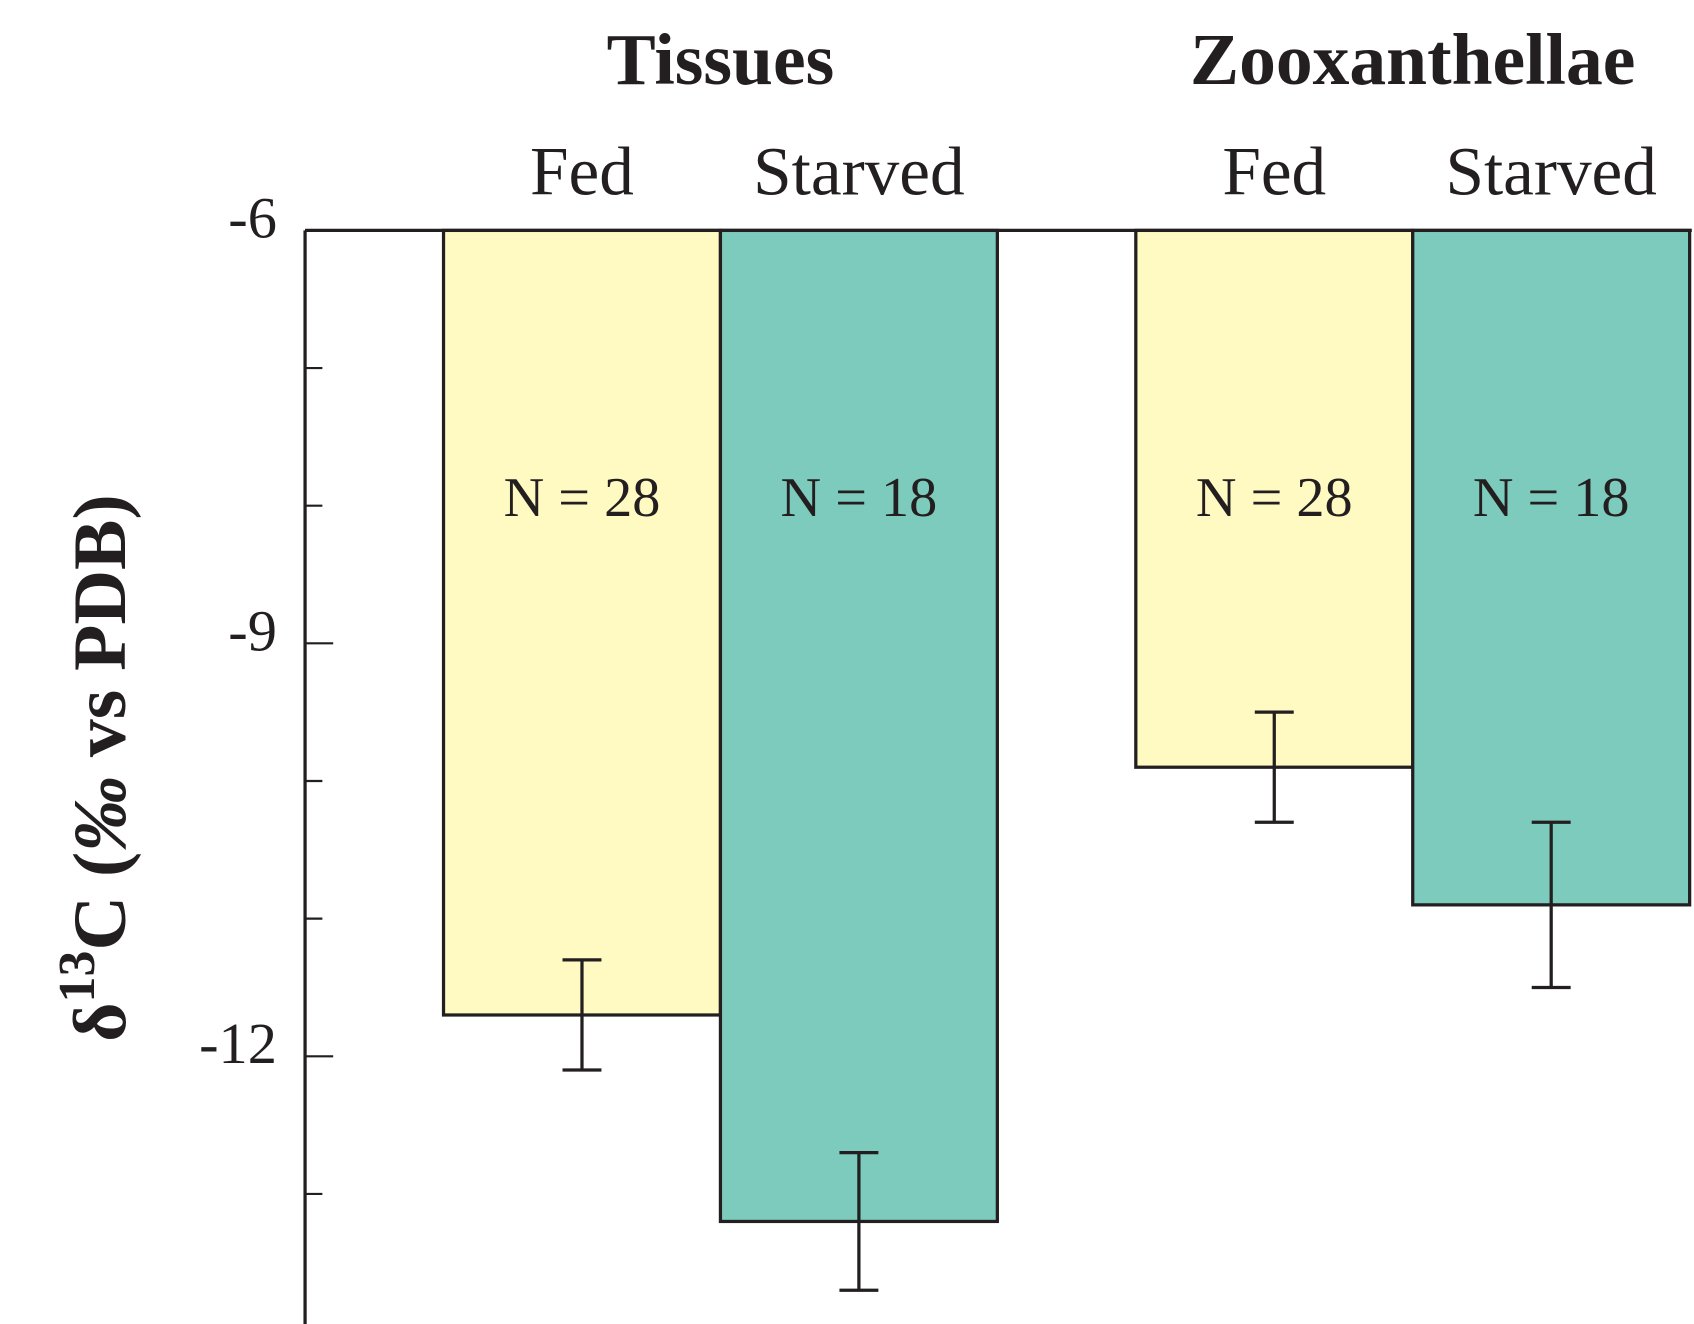 This screenshot has height=1324, width=1694. What do you see at coordinates (238, 1043) in the screenshot?
I see `y-tick-label: -12` at bounding box center [238, 1043].